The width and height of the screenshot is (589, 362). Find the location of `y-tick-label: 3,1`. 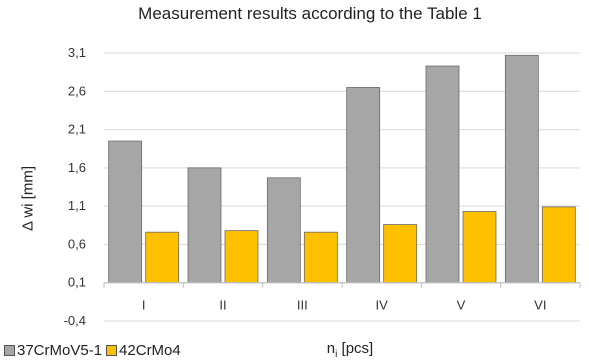

y-tick-label: 3,1 is located at coordinates (77, 52).